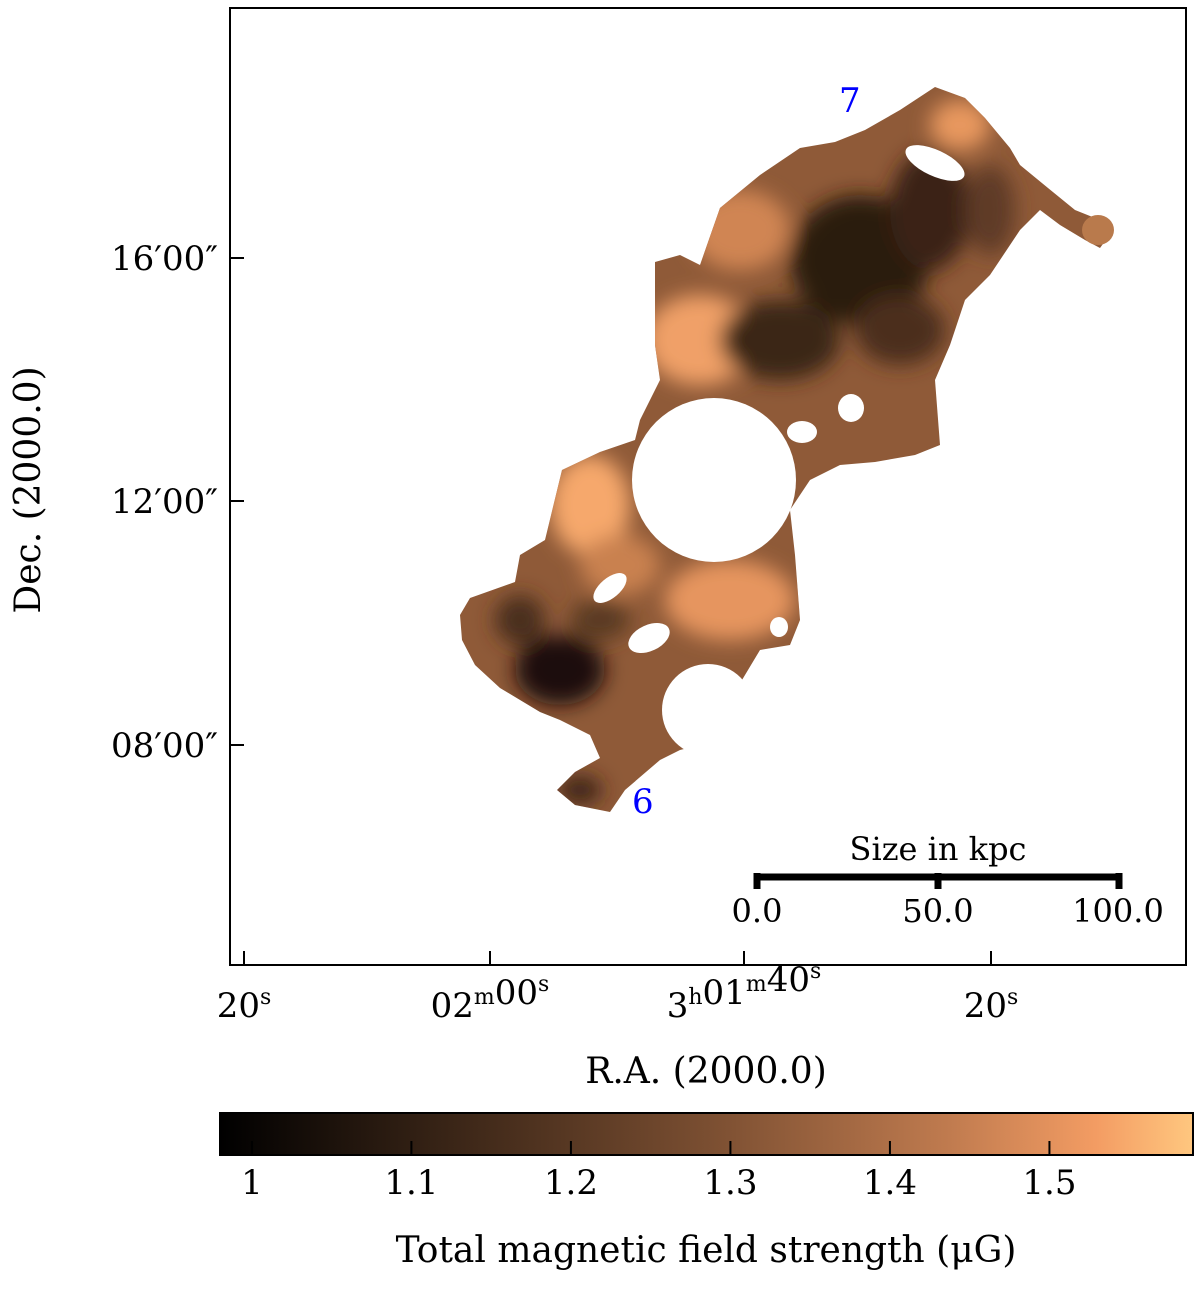 The image size is (1200, 1290). What do you see at coordinates (237, 501) in the screenshot?
I see `y-axis` at bounding box center [237, 501].